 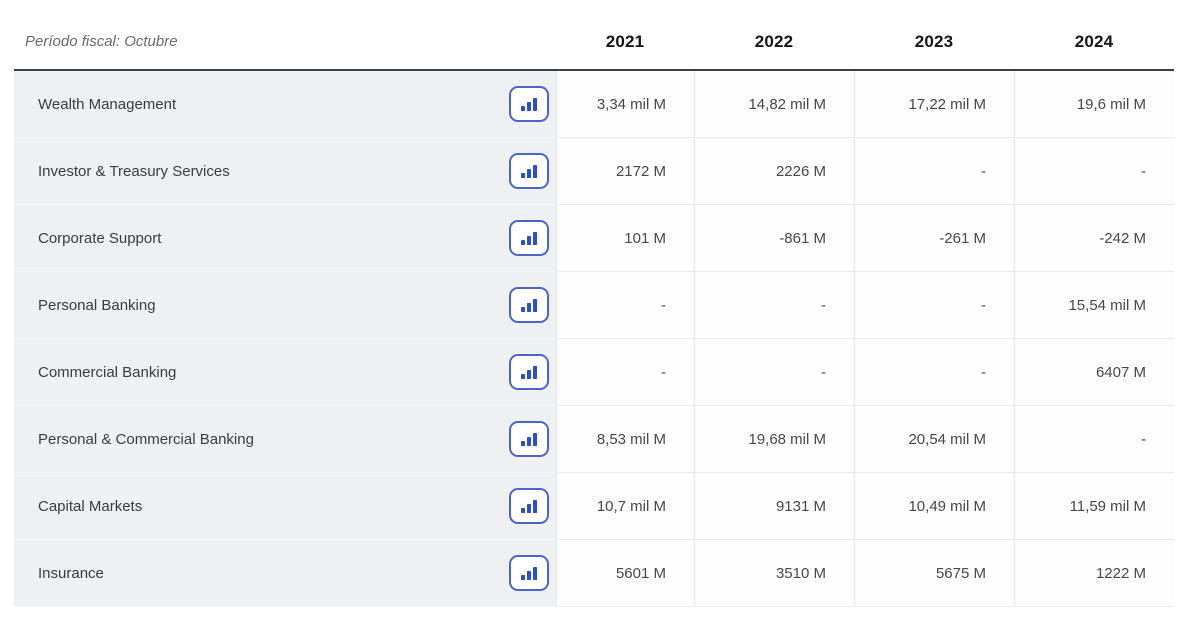 What do you see at coordinates (101, 41) in the screenshot?
I see `fiscal-period-label: Período fiscal: Octubre` at bounding box center [101, 41].